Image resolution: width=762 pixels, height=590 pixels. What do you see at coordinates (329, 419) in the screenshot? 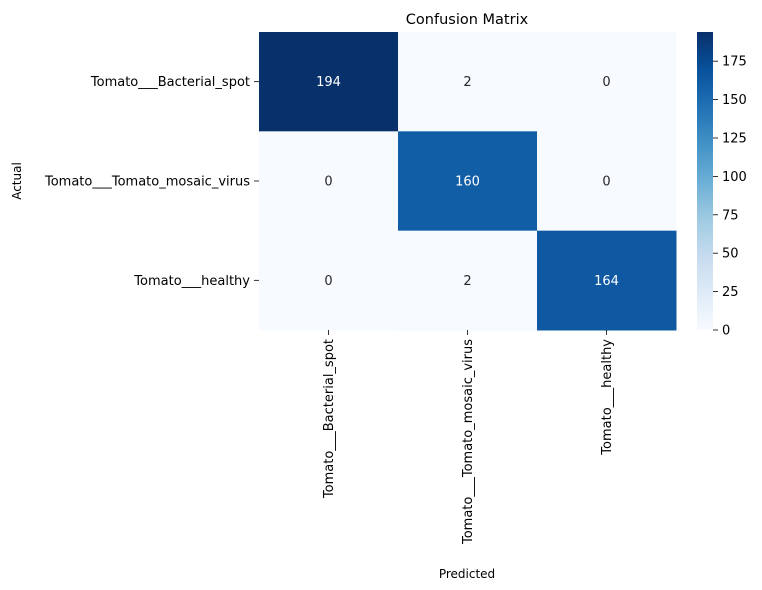
I see `column-tick-label: Tomato___Bacterial_spot` at bounding box center [329, 419].